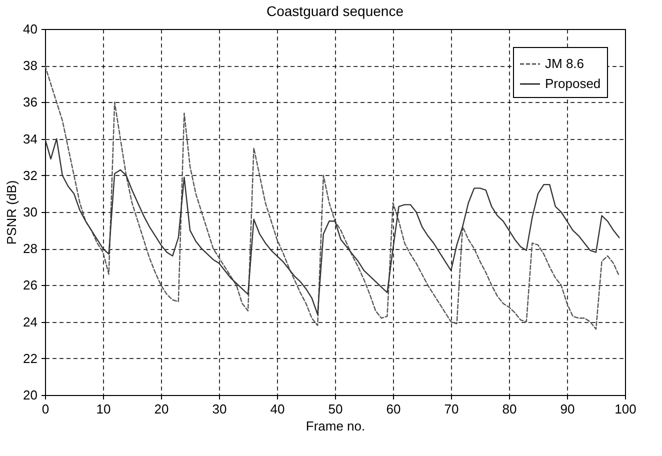 The width and height of the screenshot is (662, 456). Describe the element at coordinates (30, 29) in the screenshot. I see `y-tick-label: 40` at that location.